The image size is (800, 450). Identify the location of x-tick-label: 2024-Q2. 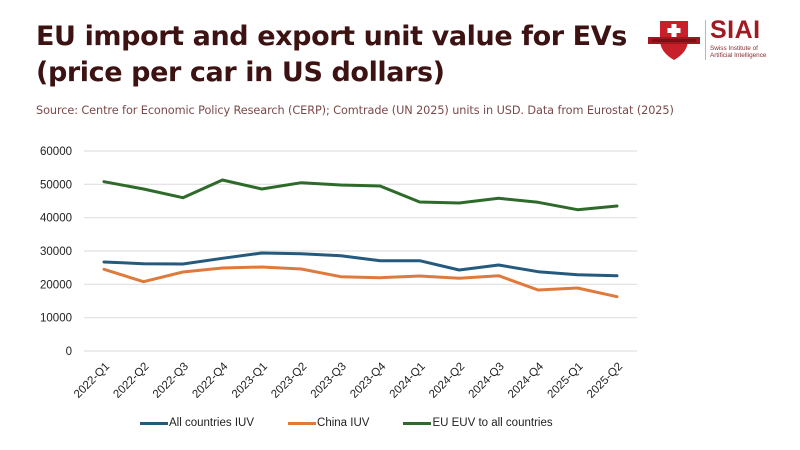
(447, 381).